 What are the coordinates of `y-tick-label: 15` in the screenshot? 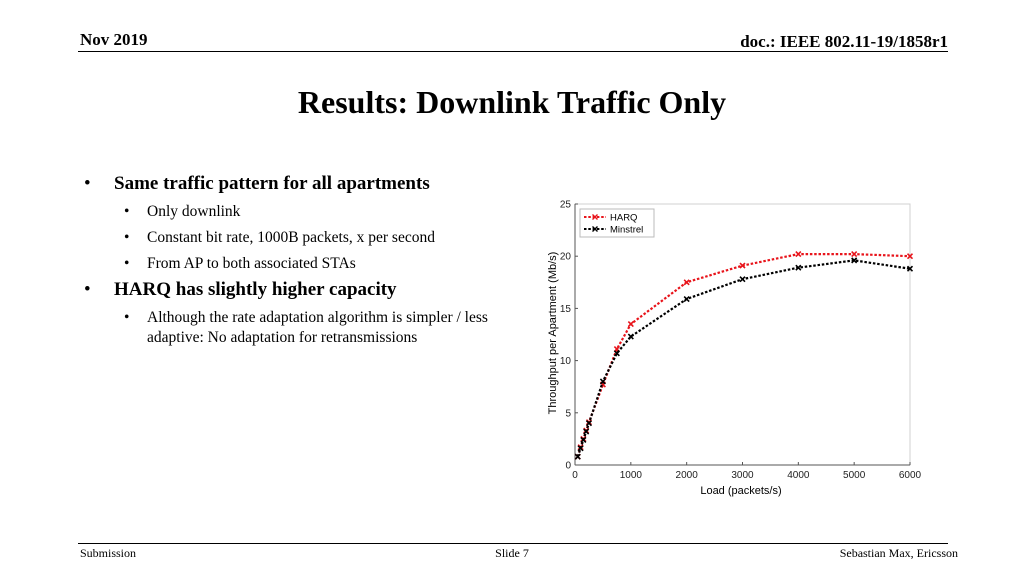 It's located at (566, 309).